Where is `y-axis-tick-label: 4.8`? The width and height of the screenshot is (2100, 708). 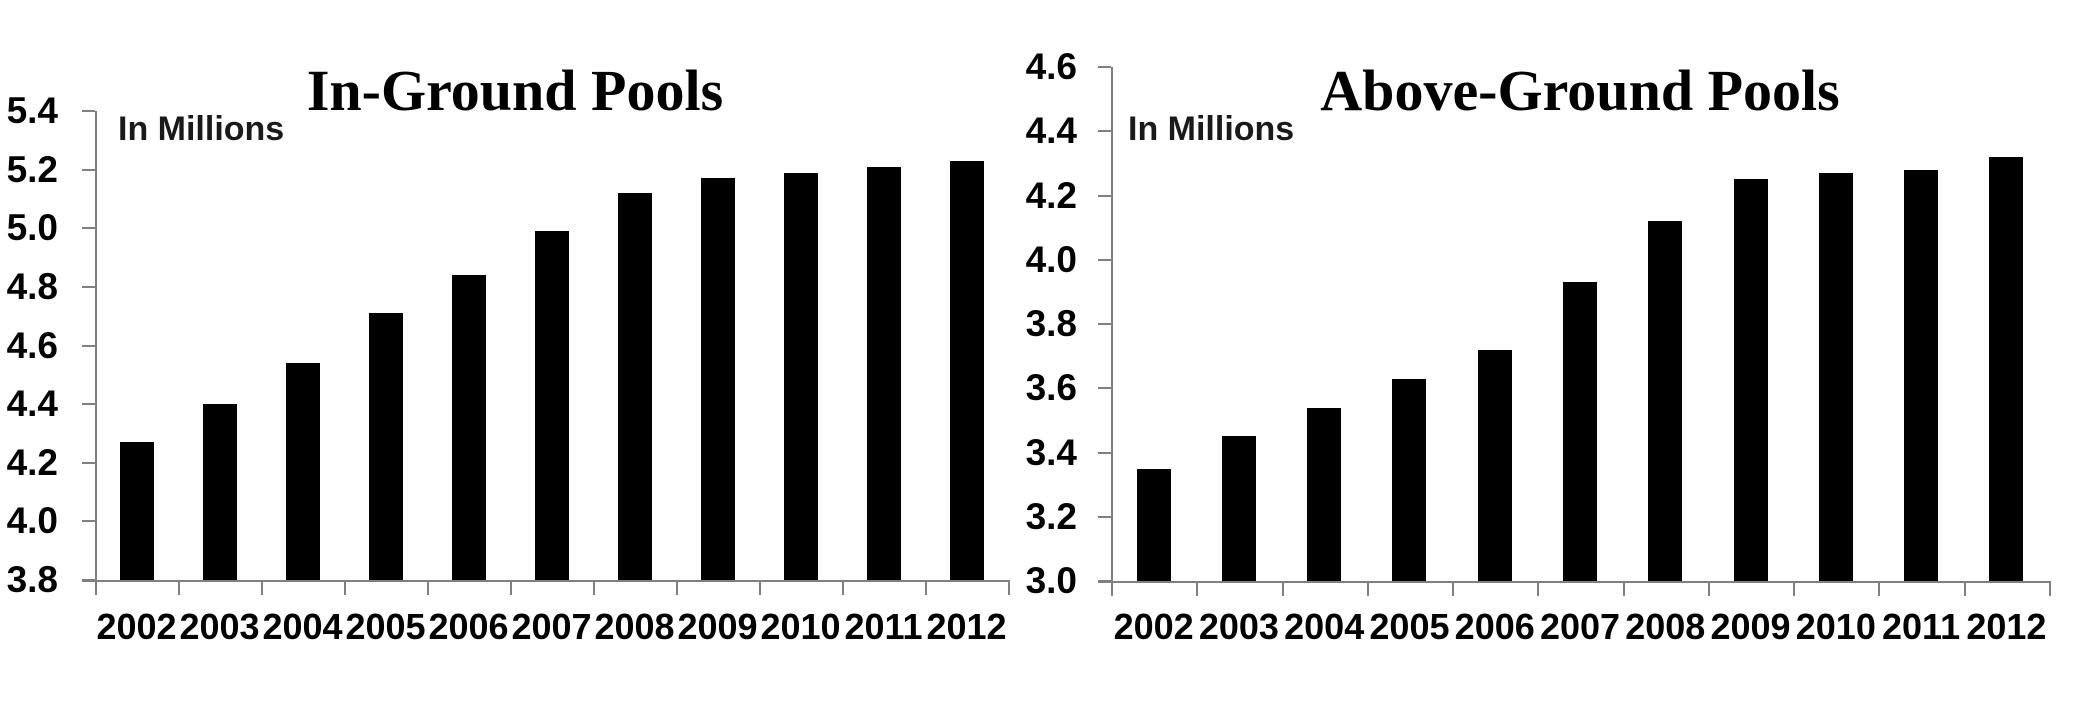 y-axis-tick-label: 4.8 is located at coordinates (32, 286).